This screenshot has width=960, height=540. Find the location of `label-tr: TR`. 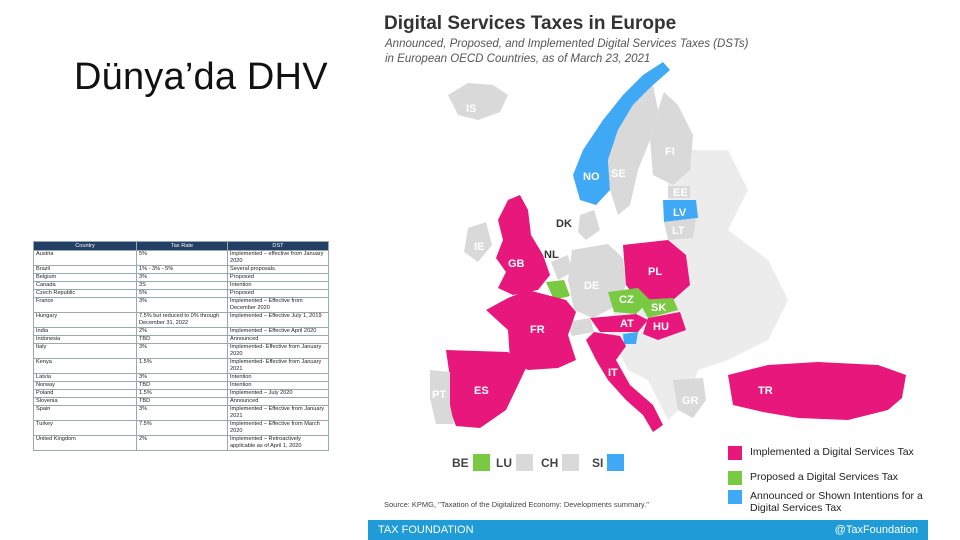

label-tr: TR is located at coordinates (765, 391).